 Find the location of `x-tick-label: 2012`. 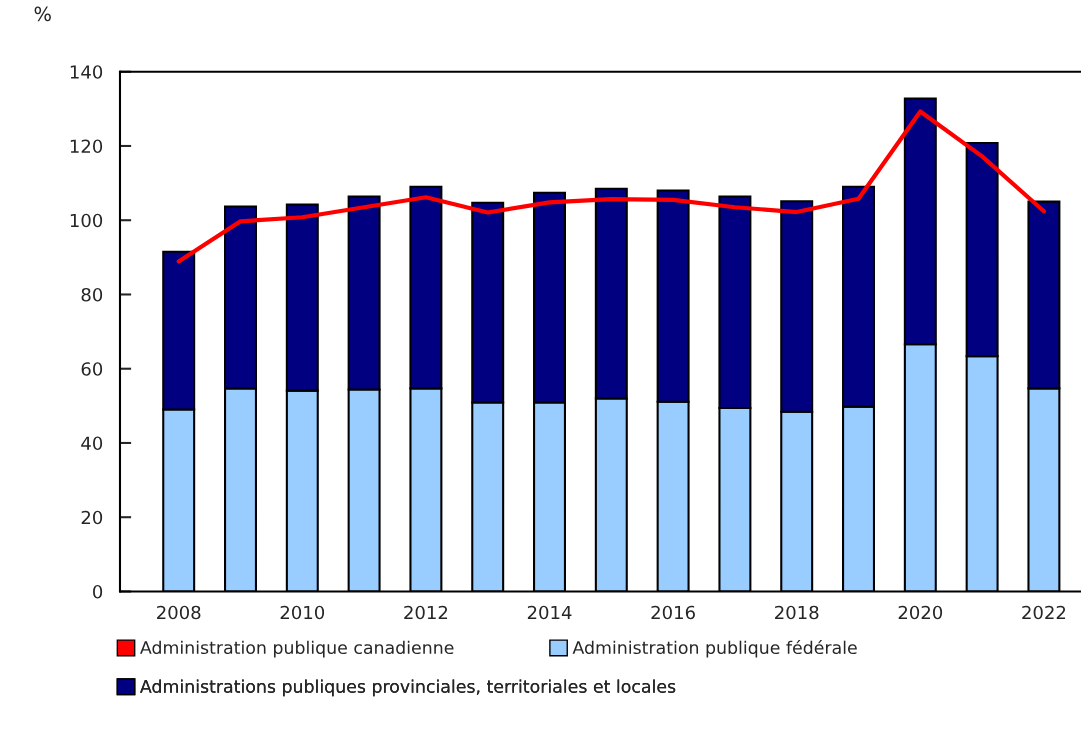

x-tick-label: 2012 is located at coordinates (426, 612).